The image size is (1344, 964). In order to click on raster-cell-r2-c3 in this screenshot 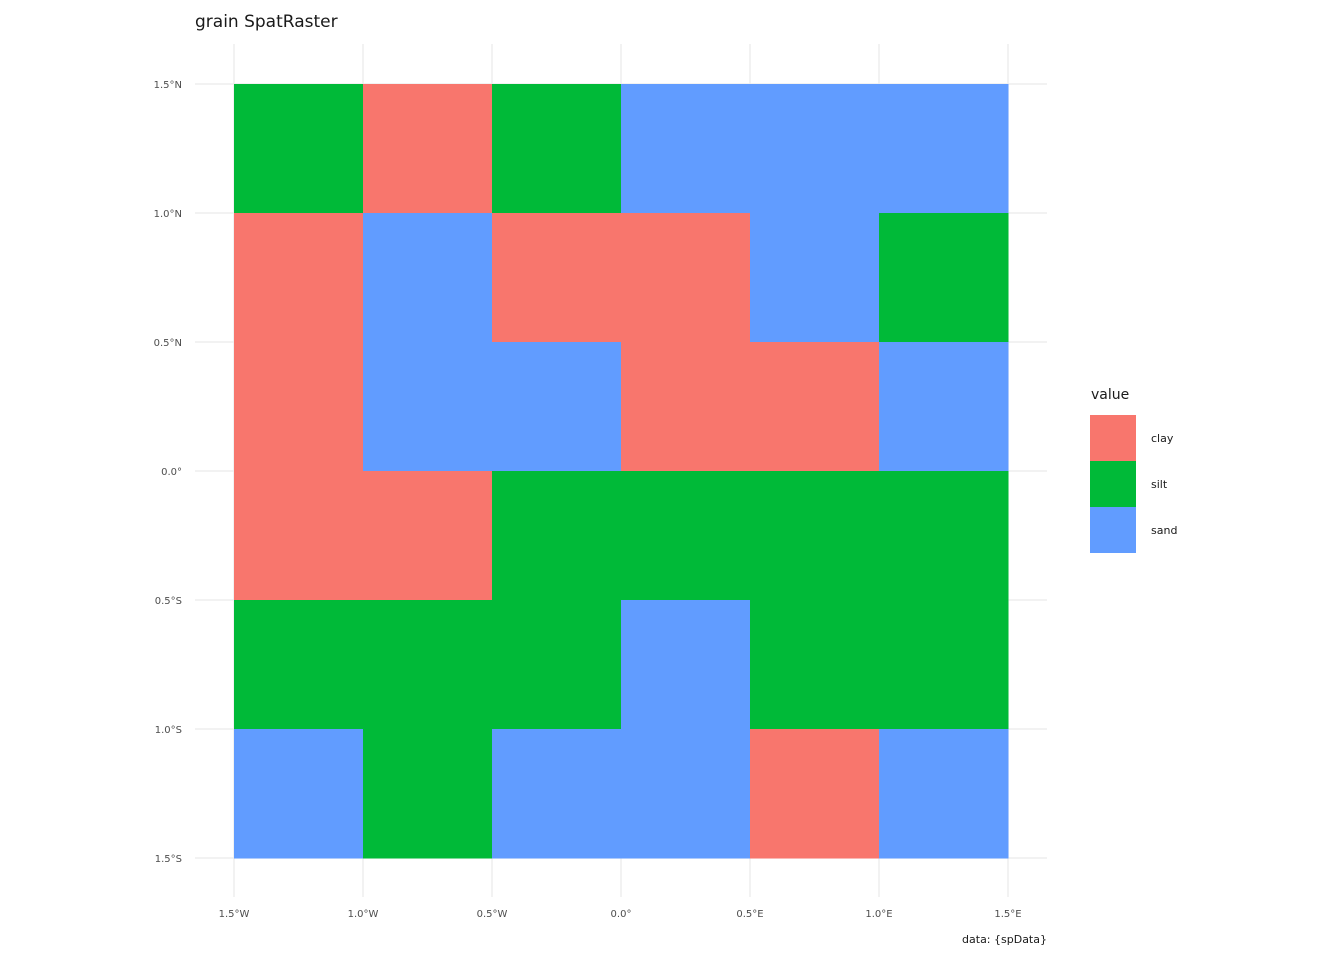, I will do `click(686, 407)`.